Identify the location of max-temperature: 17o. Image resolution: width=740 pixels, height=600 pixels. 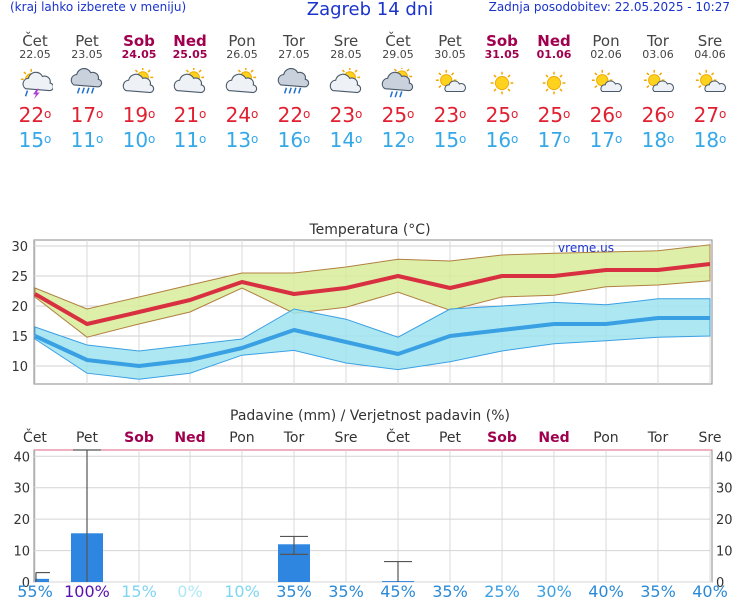
(87, 115).